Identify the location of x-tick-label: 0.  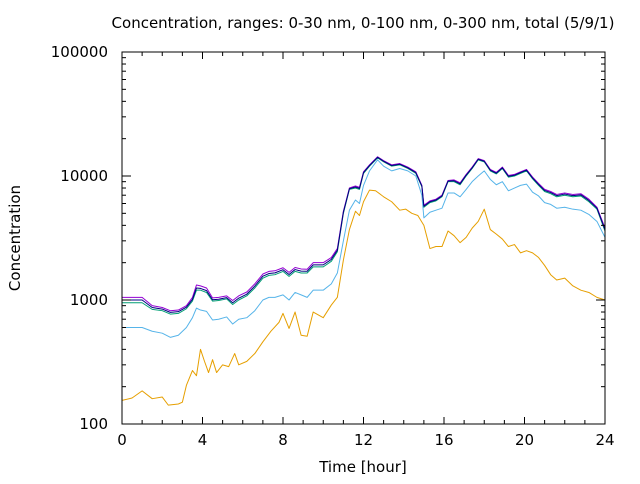
(122, 440).